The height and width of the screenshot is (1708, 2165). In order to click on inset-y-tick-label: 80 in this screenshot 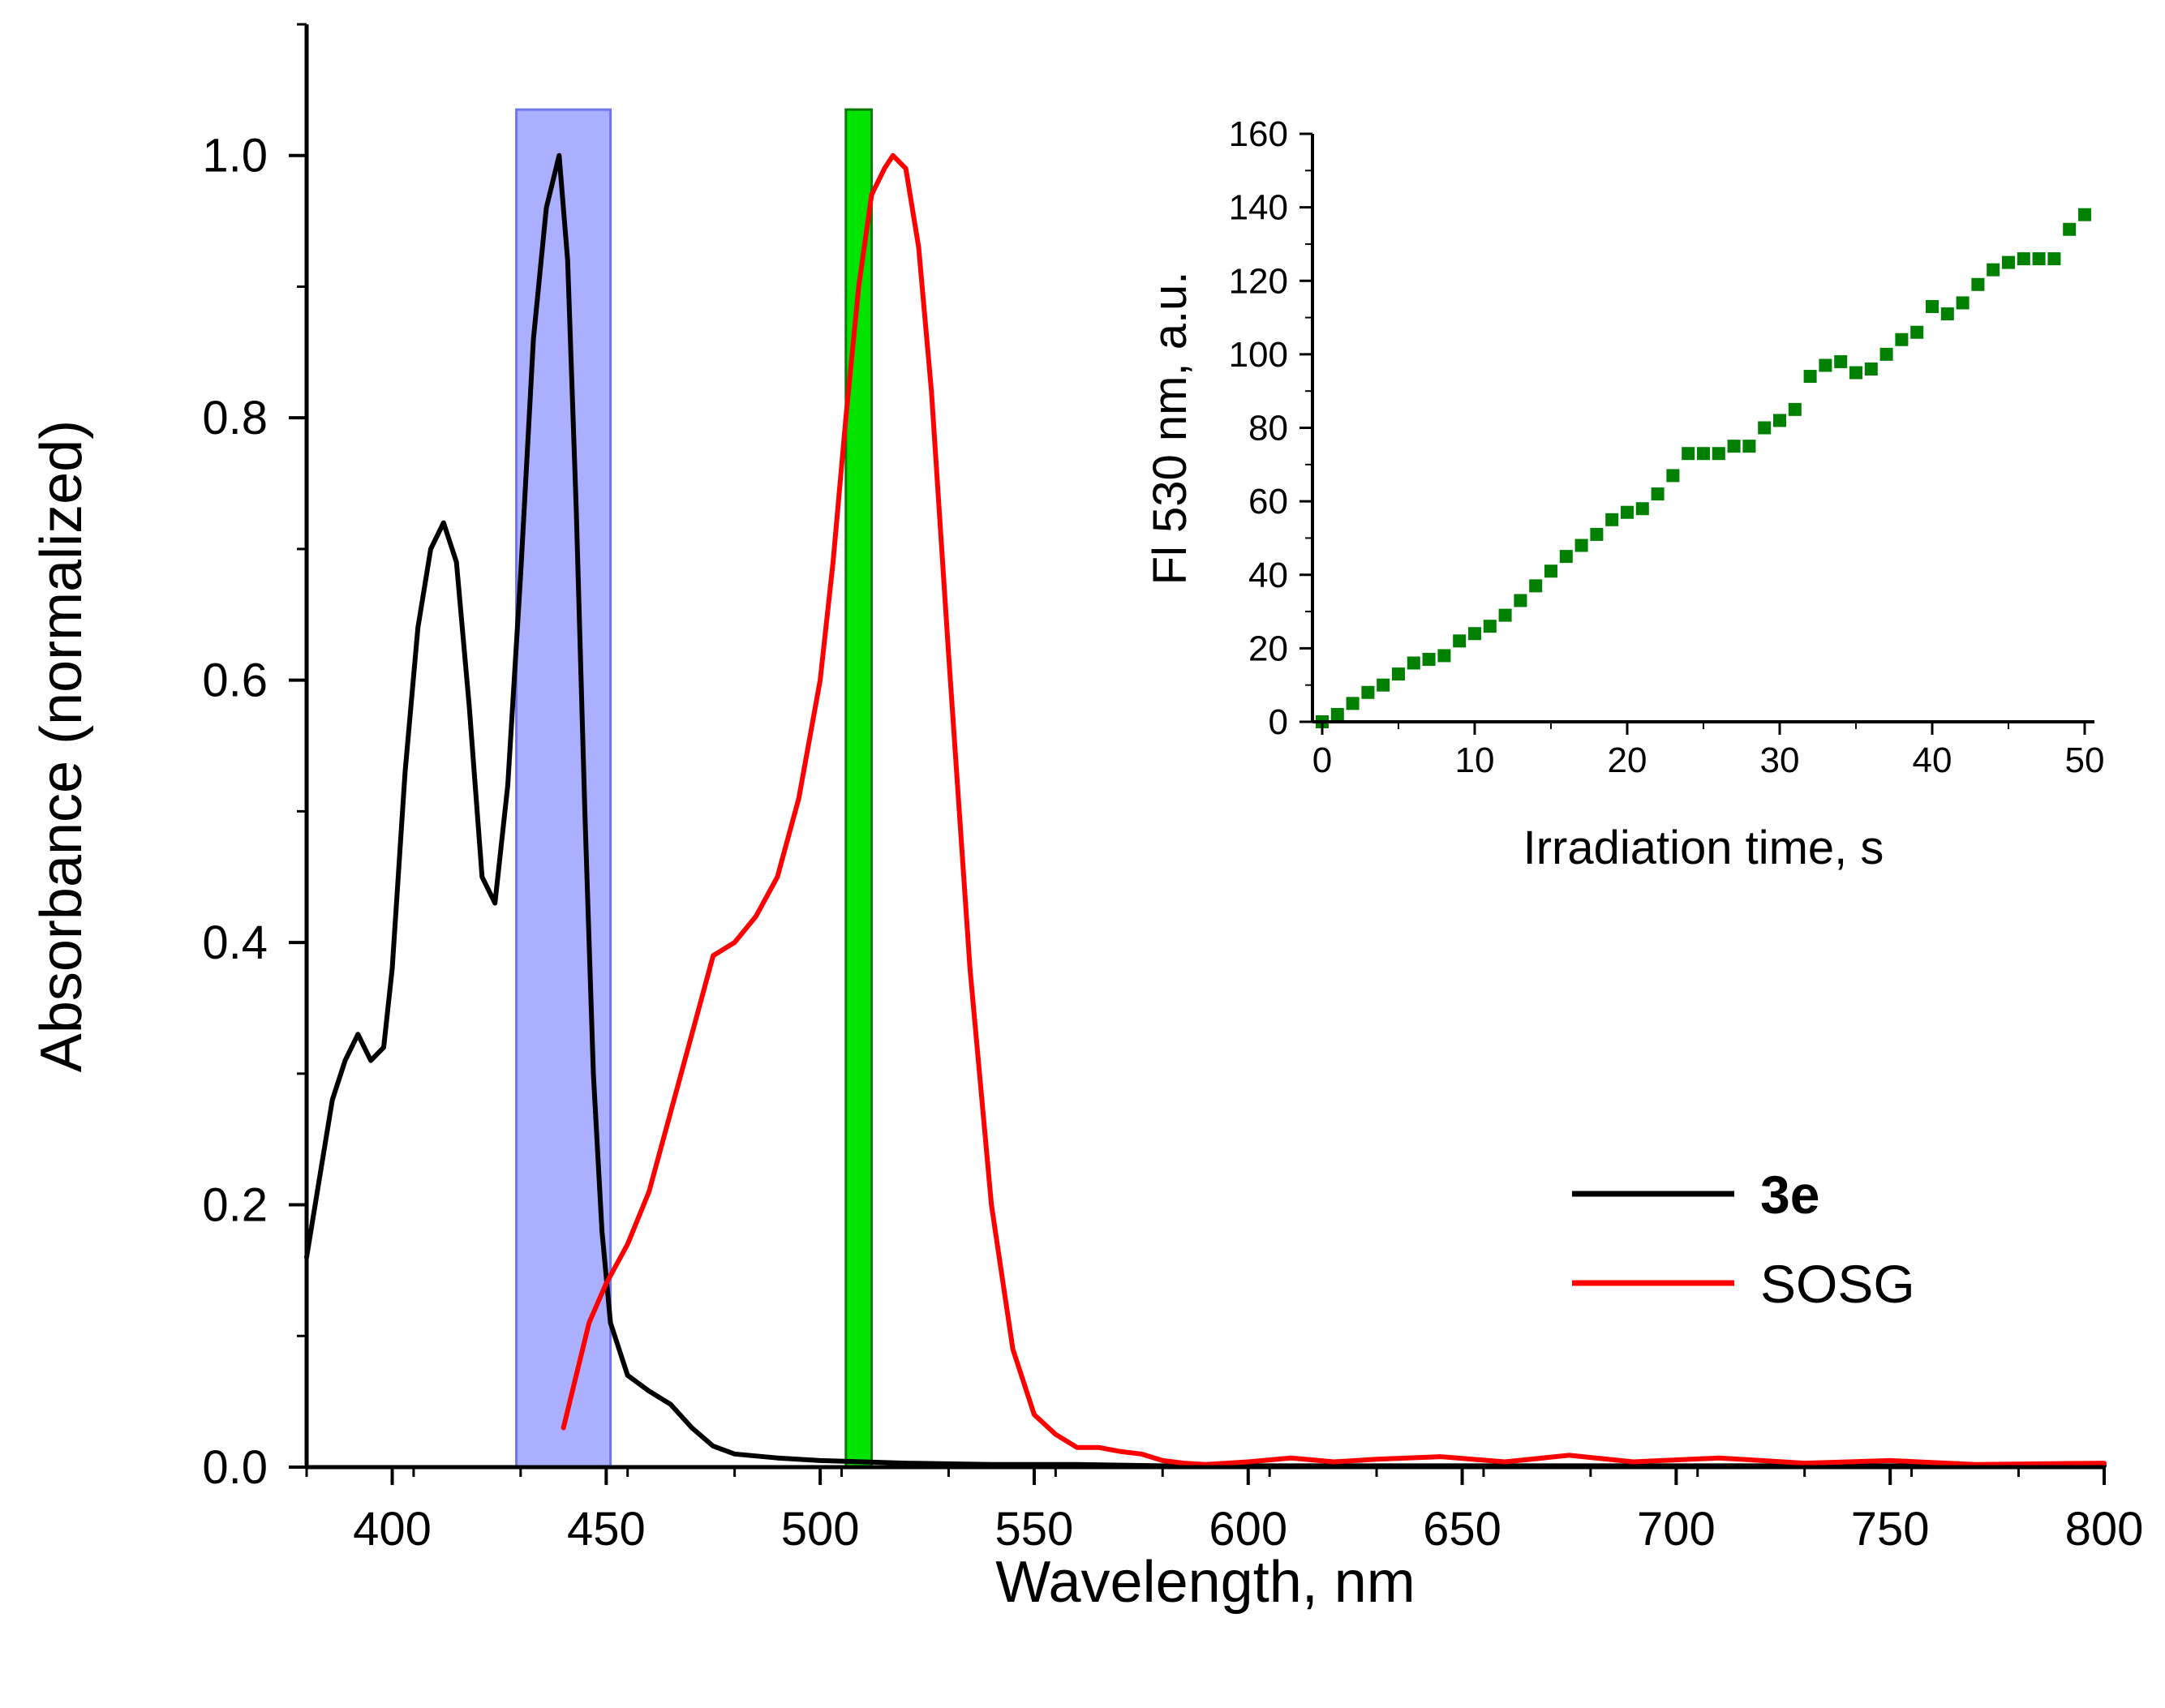, I will do `click(1268, 428)`.